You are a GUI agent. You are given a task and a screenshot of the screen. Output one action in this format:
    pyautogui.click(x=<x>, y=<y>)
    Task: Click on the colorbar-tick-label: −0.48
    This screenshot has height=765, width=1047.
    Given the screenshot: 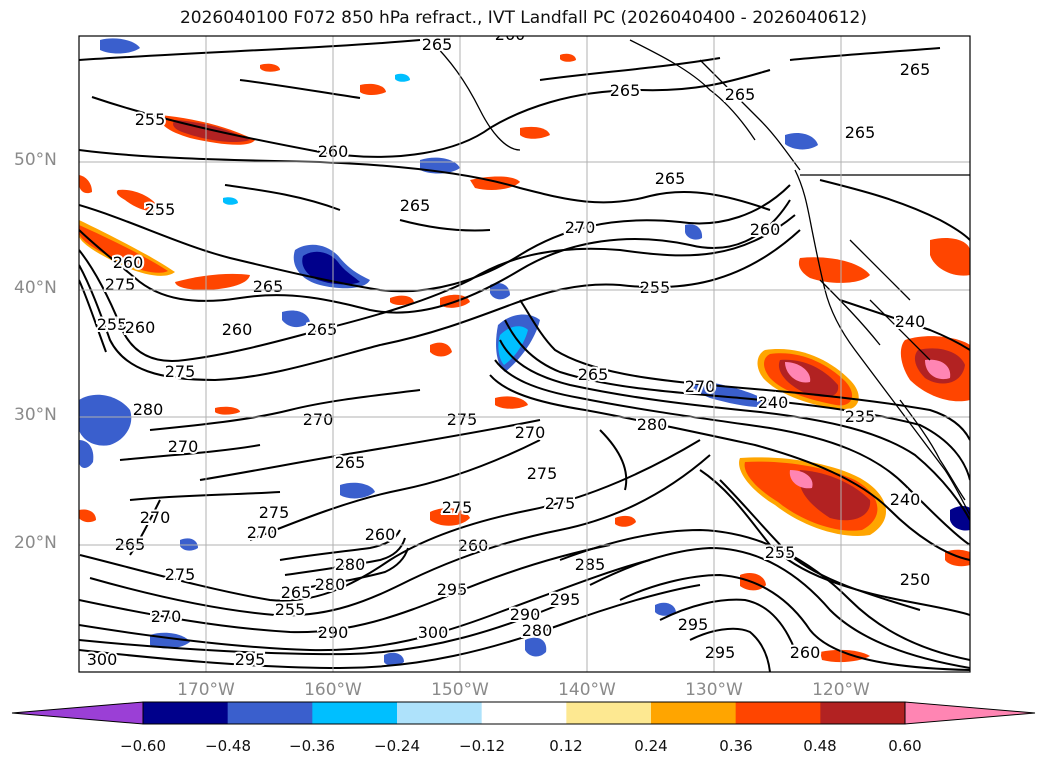 What is the action you would take?
    pyautogui.click(x=228, y=746)
    